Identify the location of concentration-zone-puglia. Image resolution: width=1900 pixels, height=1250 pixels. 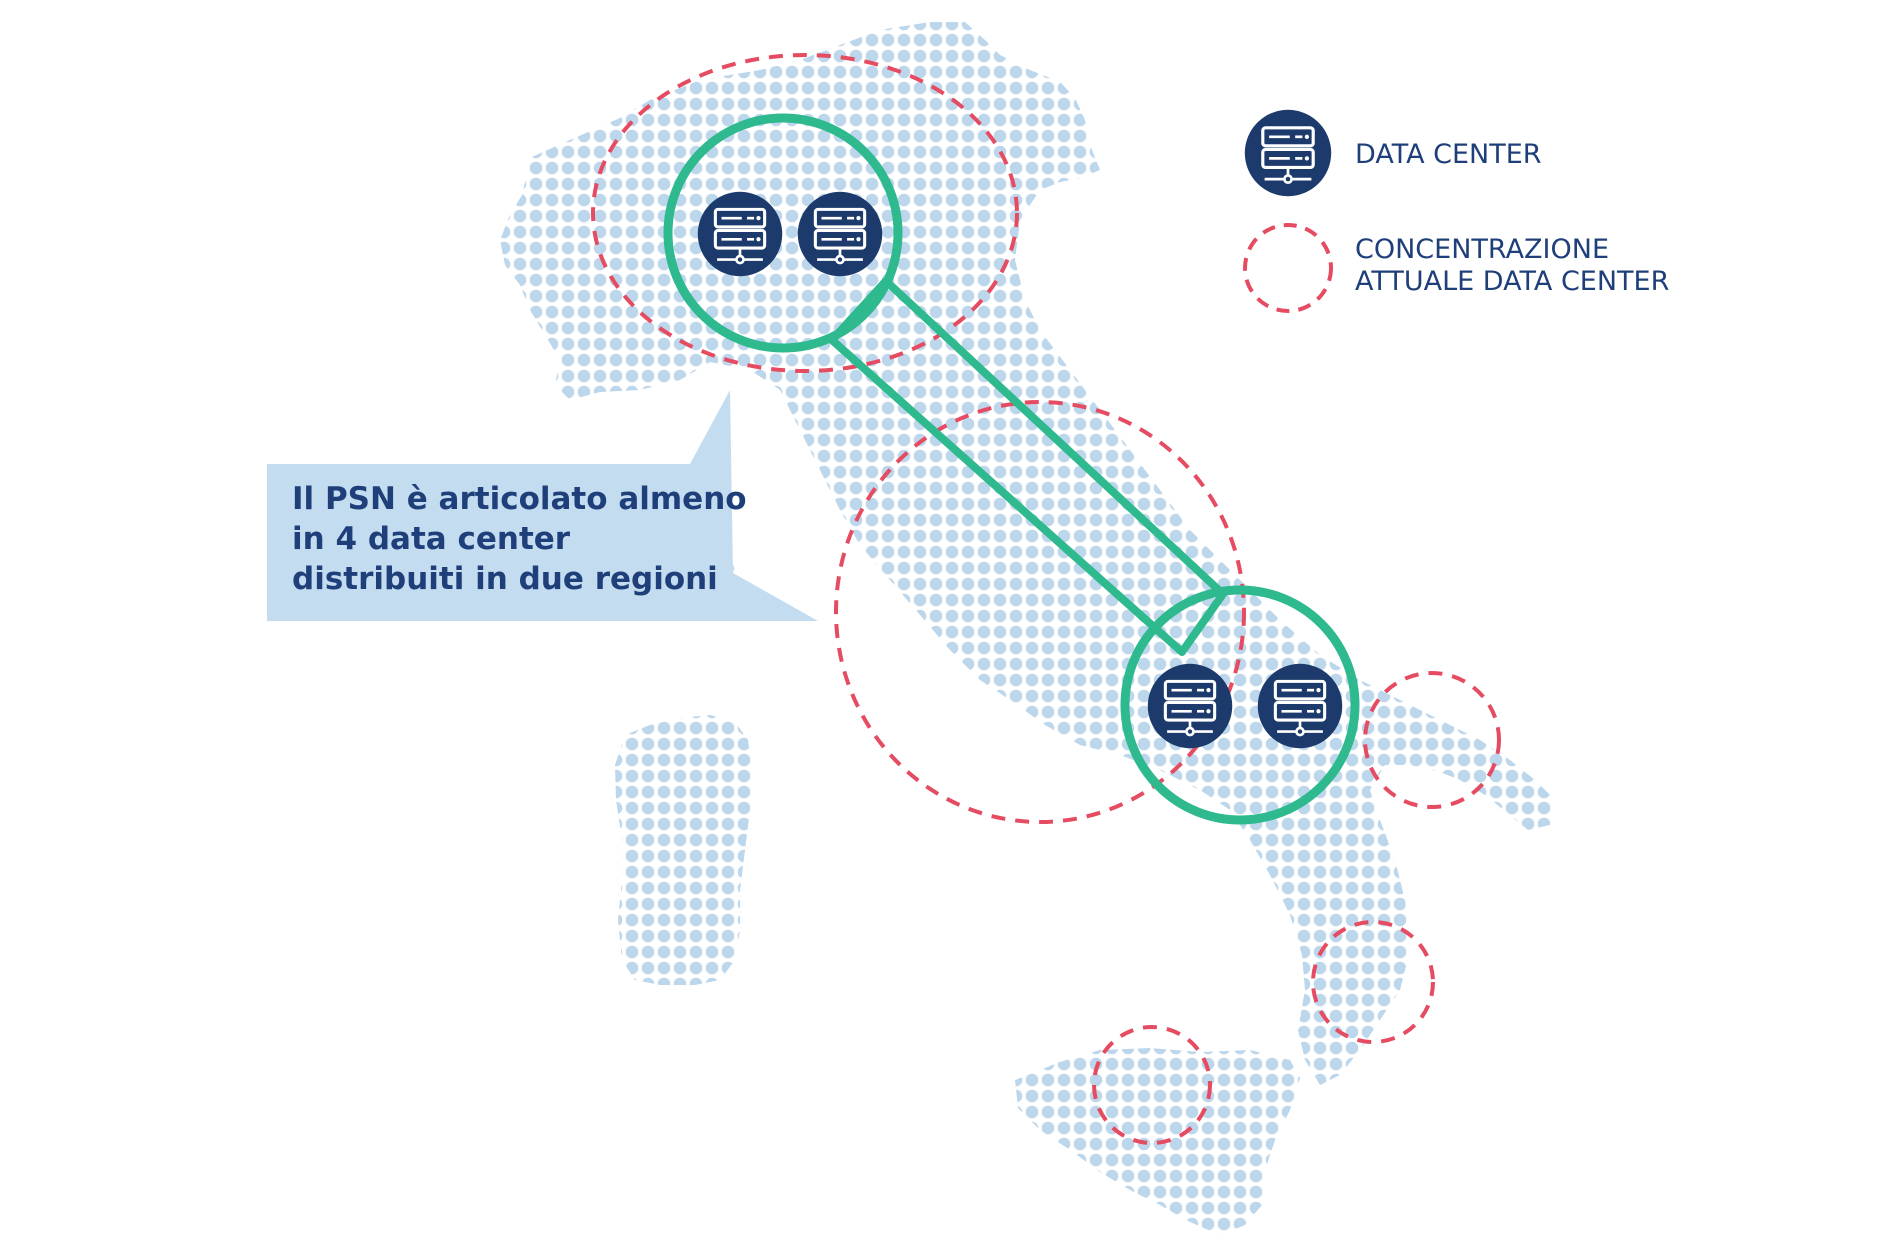
(1432, 740).